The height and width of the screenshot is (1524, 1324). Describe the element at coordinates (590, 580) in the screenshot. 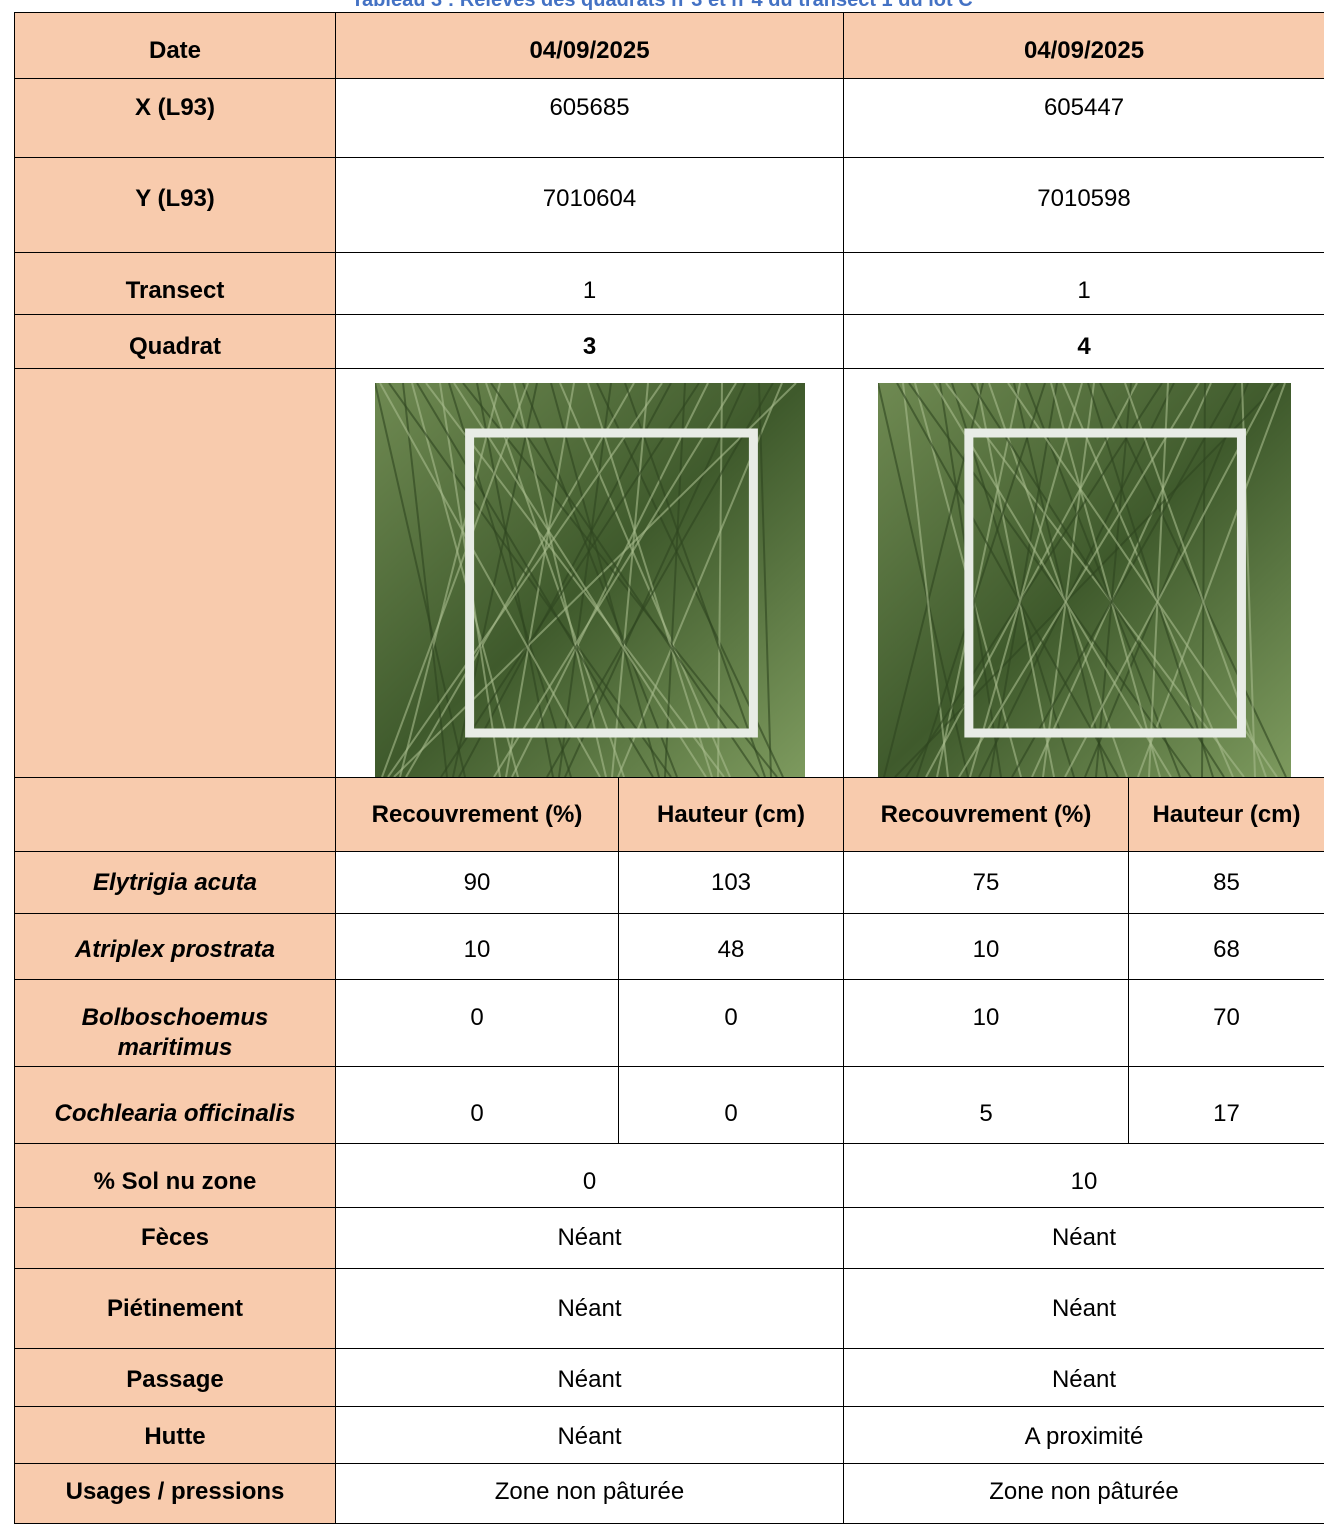

I see `quadrat-photo` at that location.